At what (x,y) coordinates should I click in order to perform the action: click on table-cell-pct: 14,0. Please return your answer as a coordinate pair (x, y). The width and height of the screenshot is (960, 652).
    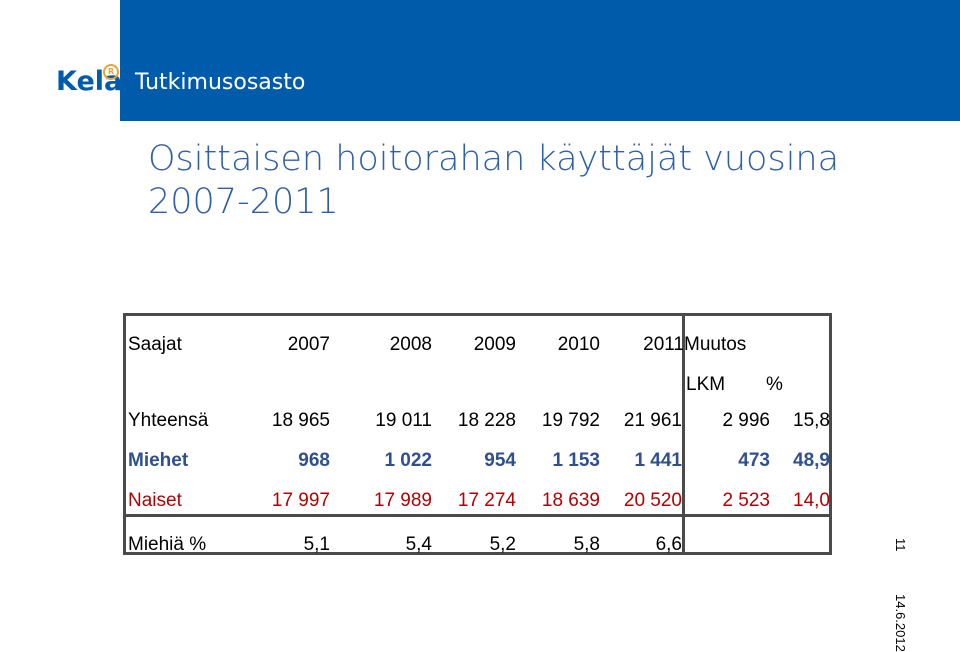
    Looking at the image, I should click on (811, 500).